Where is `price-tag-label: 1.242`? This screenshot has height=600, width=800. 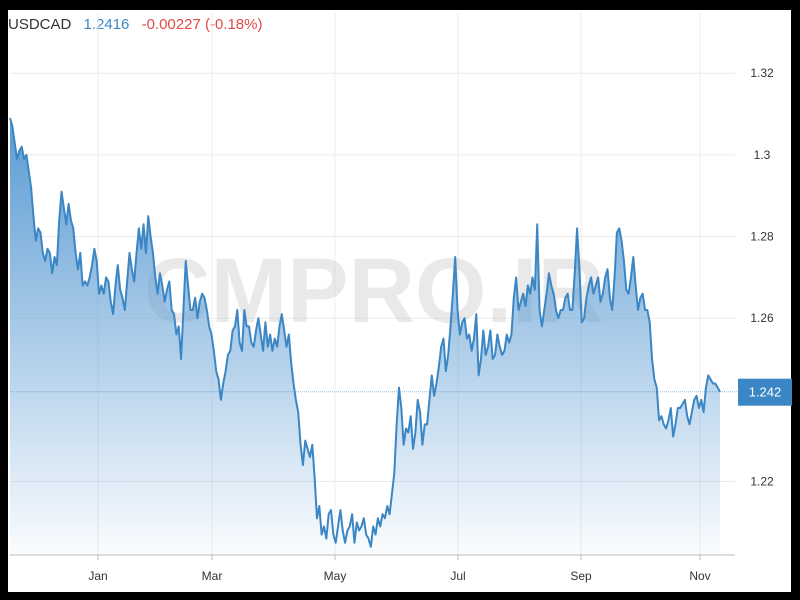 price-tag-label: 1.242 is located at coordinates (765, 392).